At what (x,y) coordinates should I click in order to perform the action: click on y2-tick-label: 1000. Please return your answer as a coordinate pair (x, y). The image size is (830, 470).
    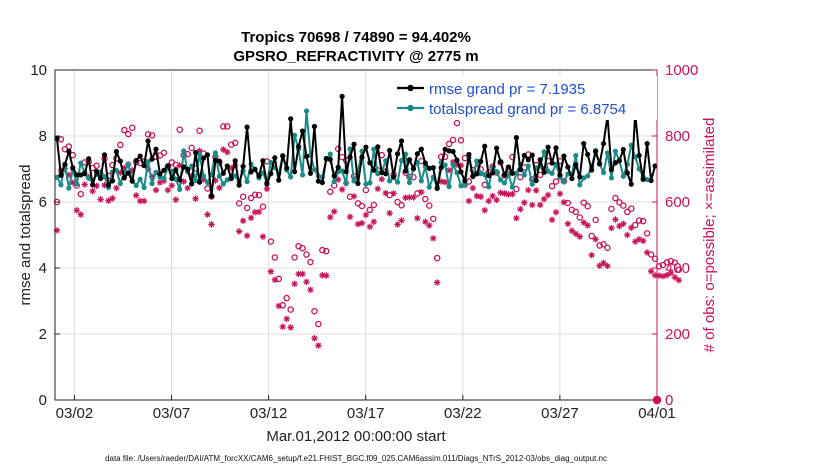
    Looking at the image, I should click on (681, 70).